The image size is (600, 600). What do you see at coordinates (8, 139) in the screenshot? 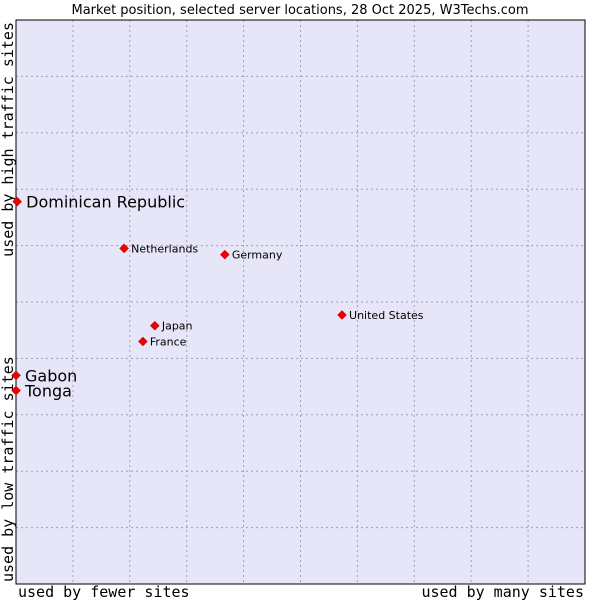
I see `y-axis-label-top: used by high traffic sites` at bounding box center [8, 139].